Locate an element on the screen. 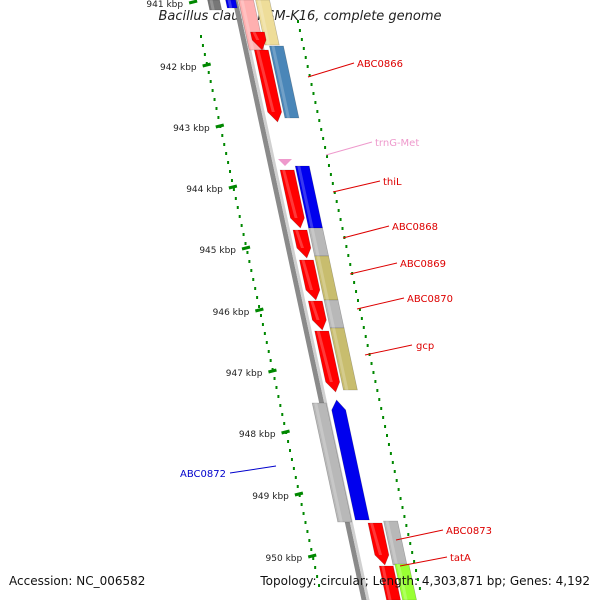  trna-marker is located at coordinates (285, 162).